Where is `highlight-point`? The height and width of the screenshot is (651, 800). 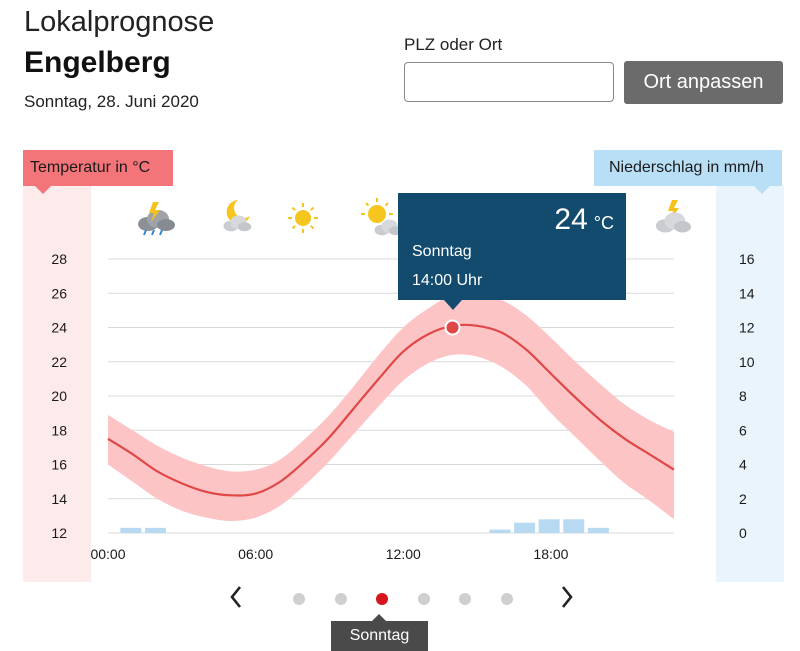 highlight-point is located at coordinates (452, 327).